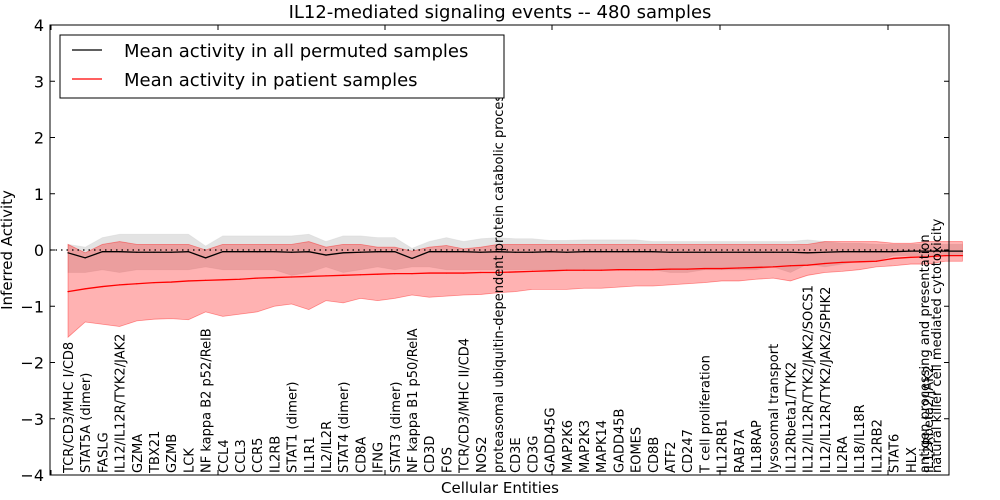  What do you see at coordinates (39, 138) in the screenshot?
I see `y-tick-label: 2` at bounding box center [39, 138].